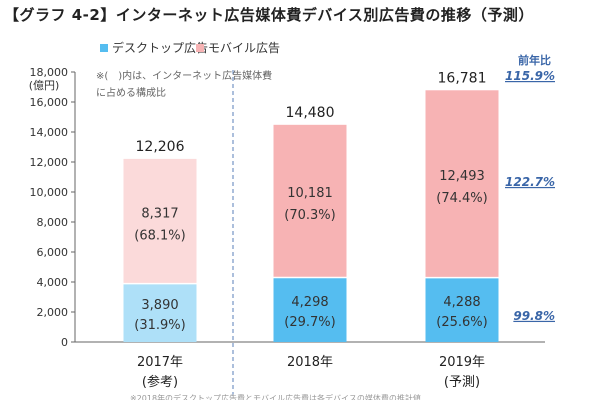  I want to click on composition-note: ※( )内は、インターネット広告媒体費, so click(184, 75).